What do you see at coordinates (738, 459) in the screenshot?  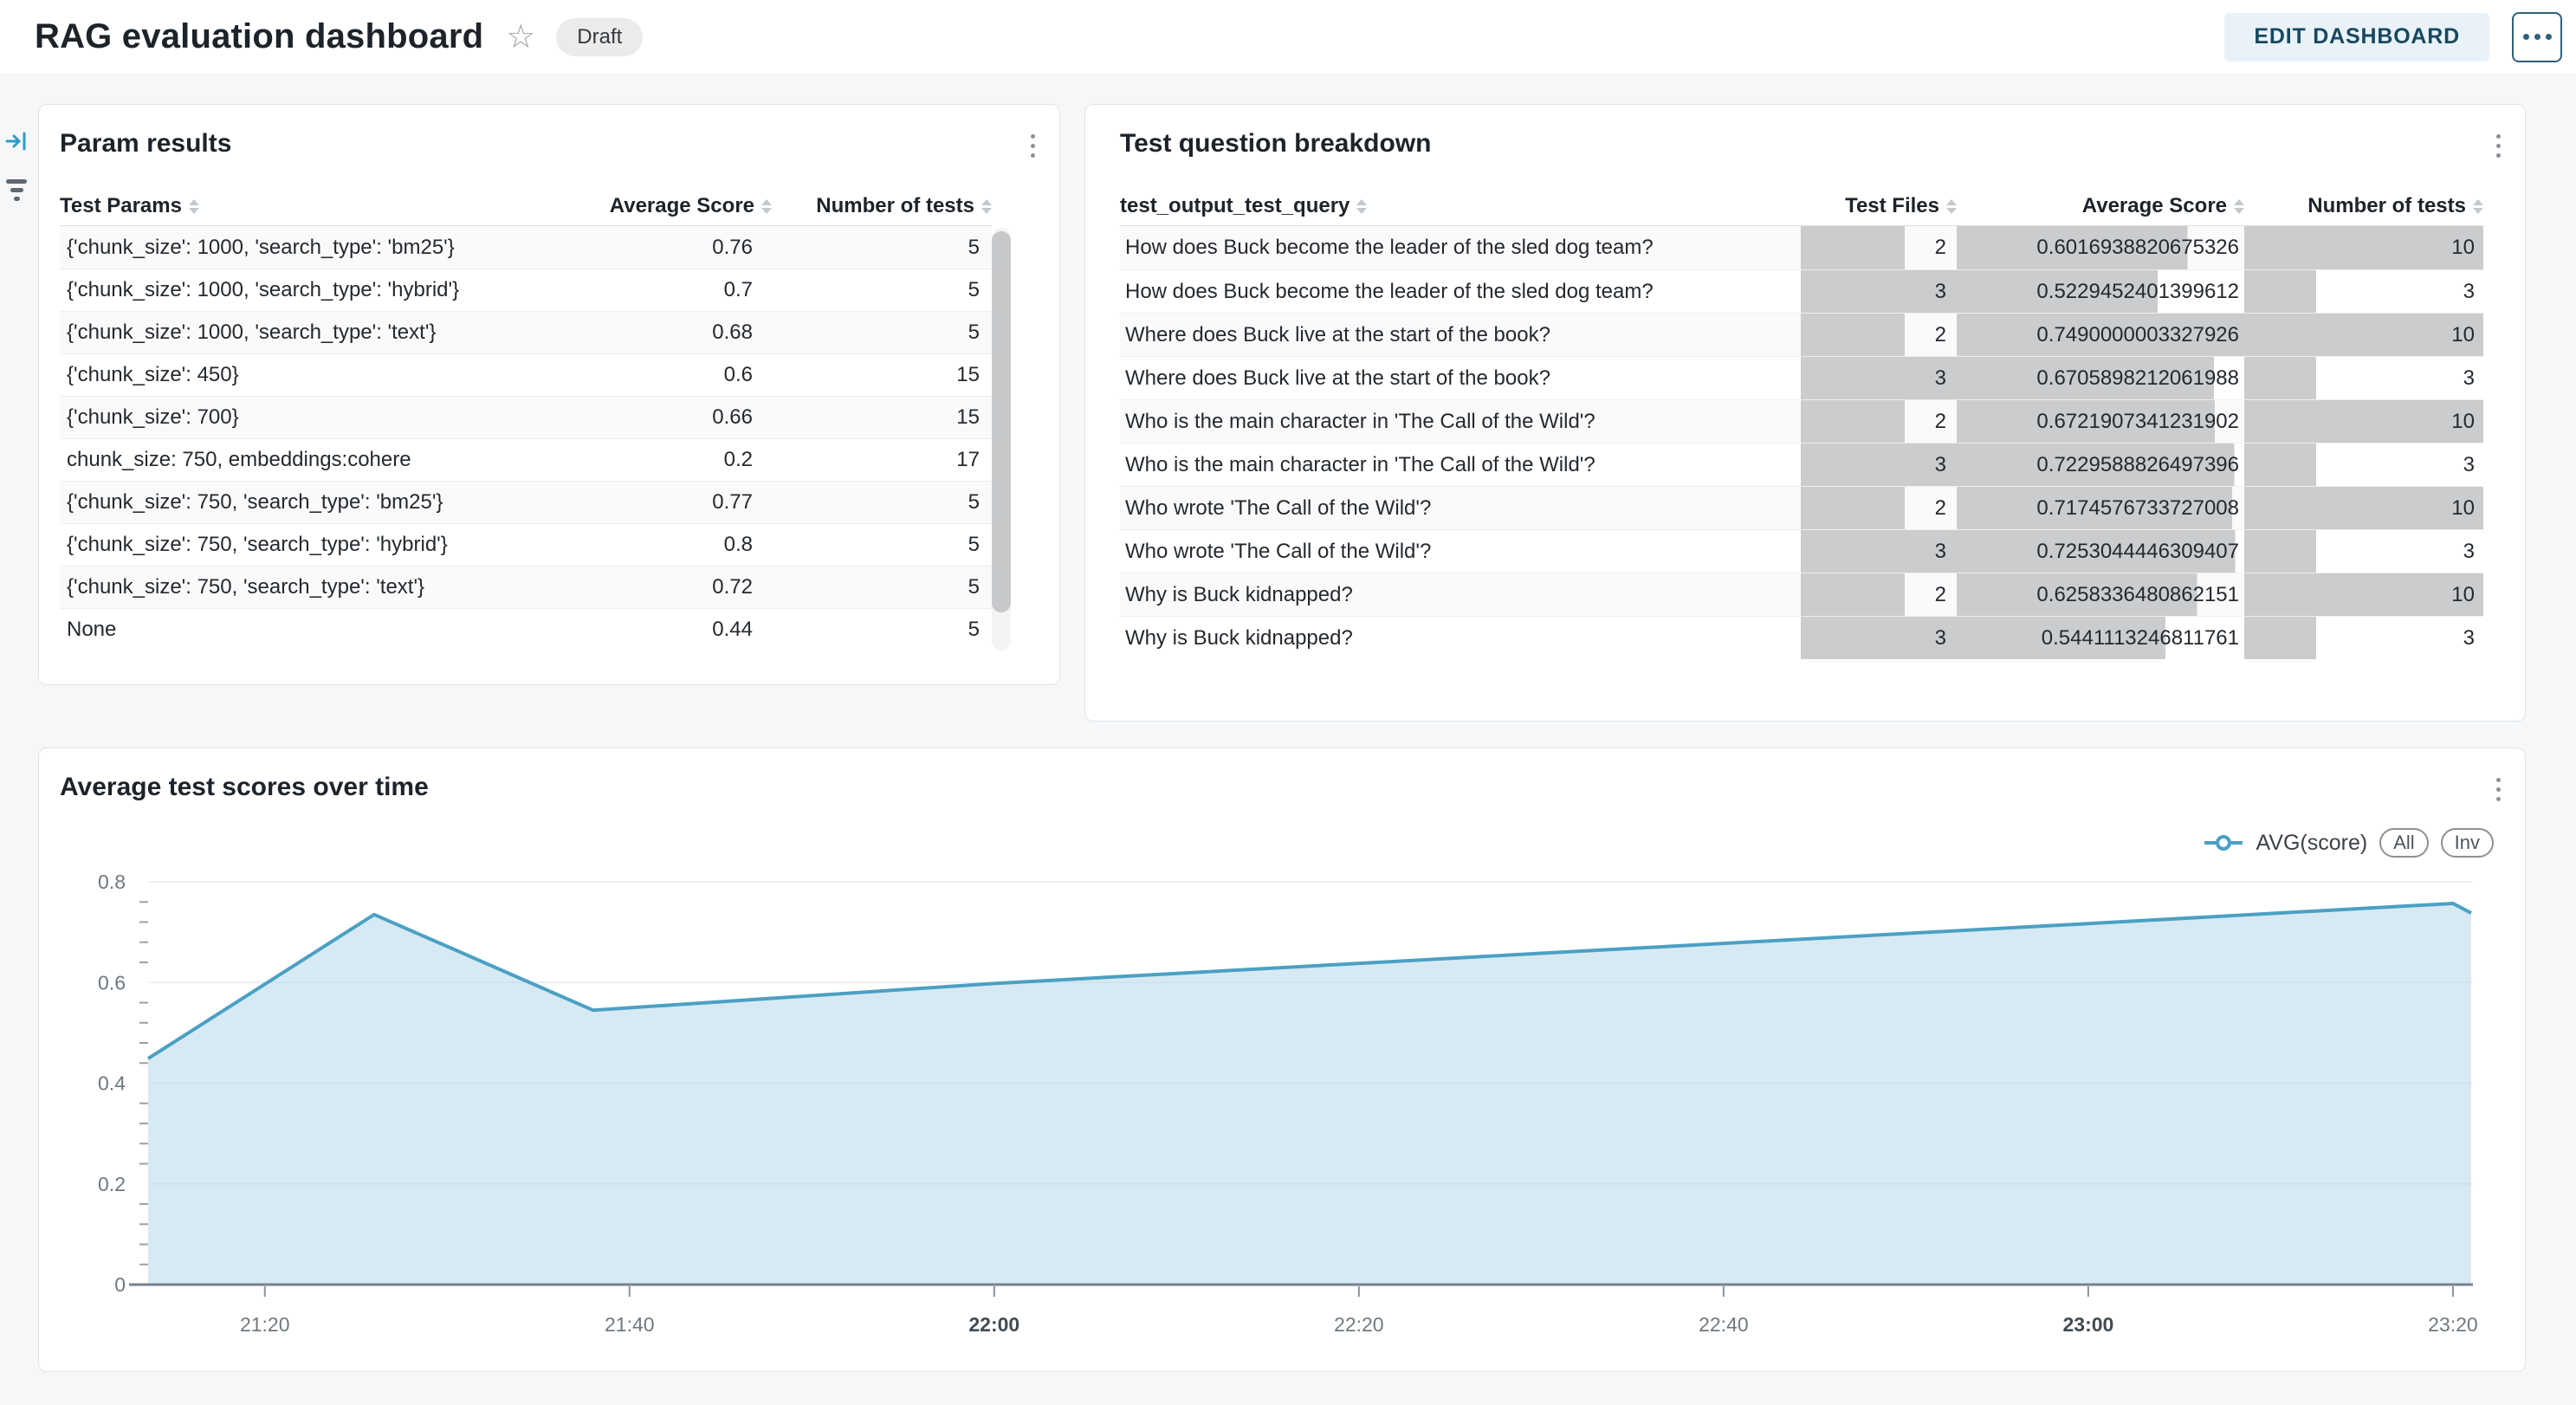 I see `average-score-cell: 0.2` at bounding box center [738, 459].